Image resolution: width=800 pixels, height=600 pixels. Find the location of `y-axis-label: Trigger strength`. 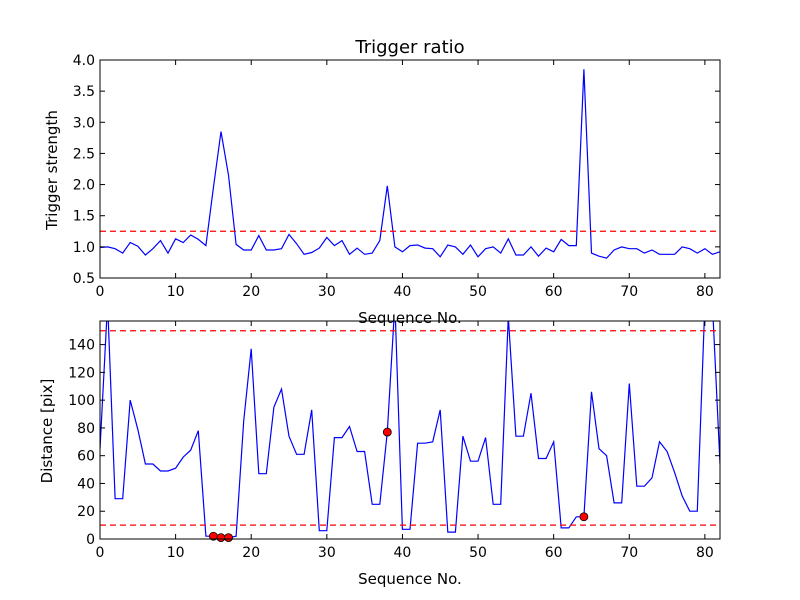

y-axis-label: Trigger strength is located at coordinates (52, 170).